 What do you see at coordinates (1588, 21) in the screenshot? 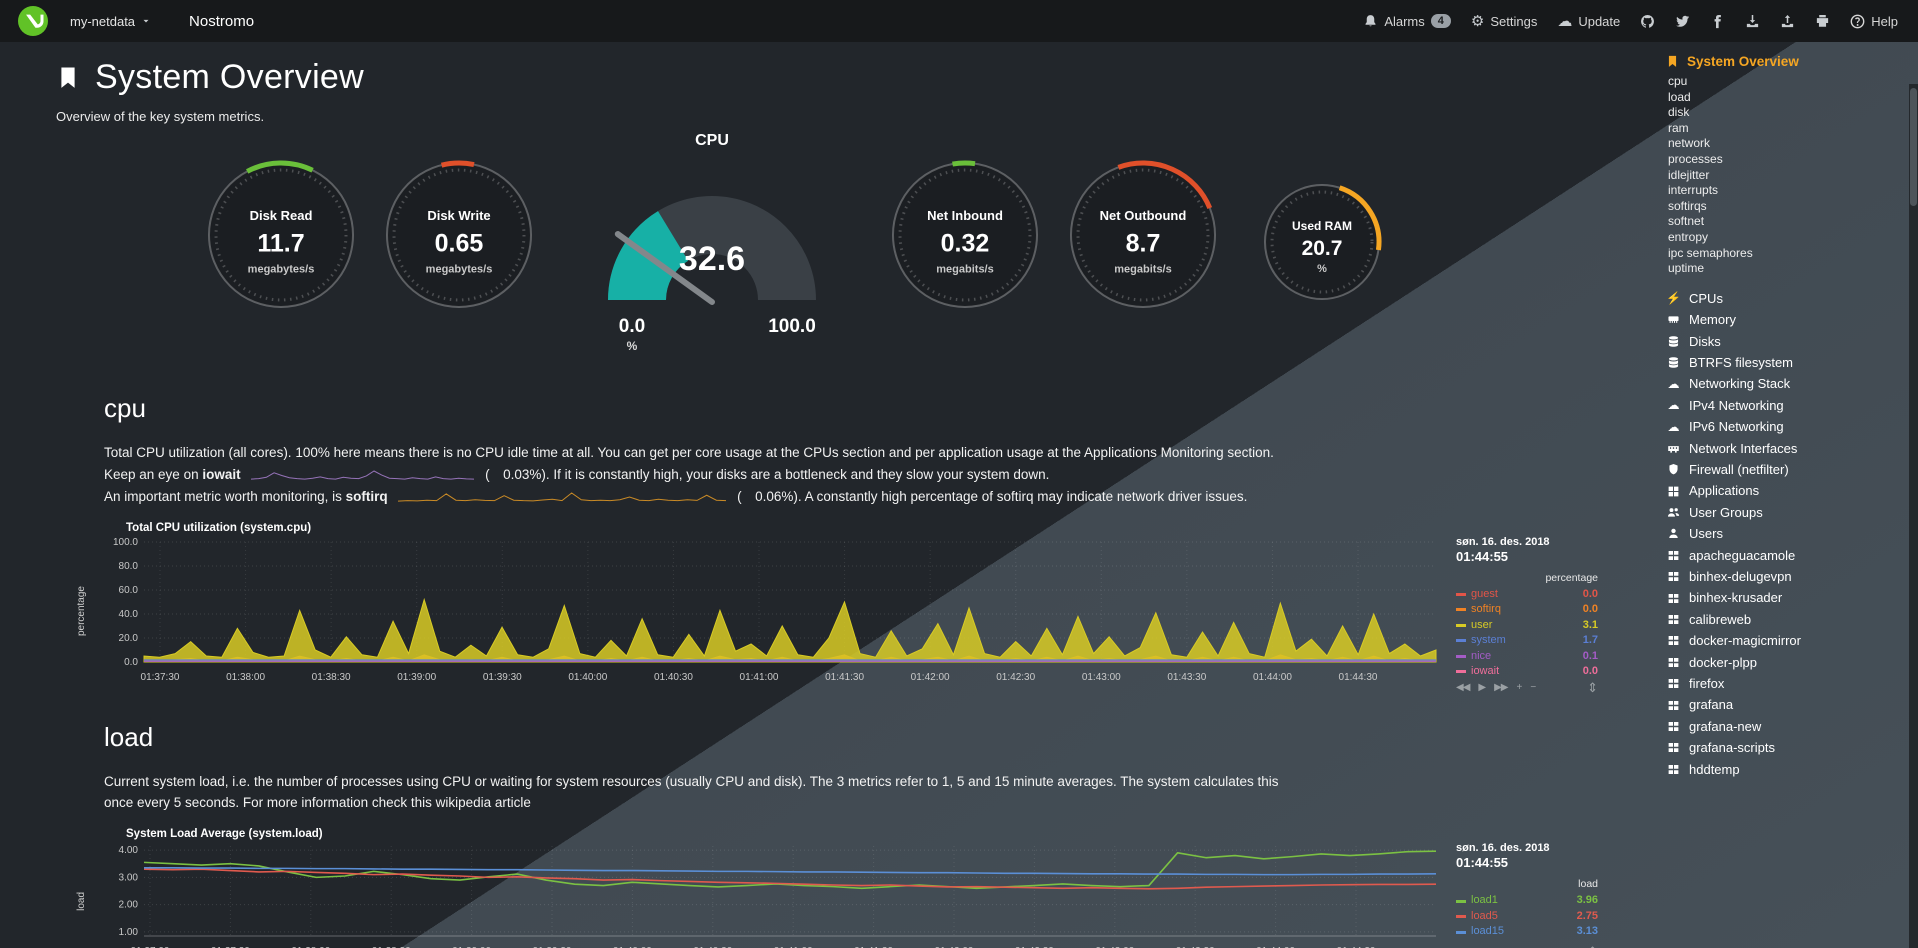
I see `navbar-update-button: ☁ Update` at bounding box center [1588, 21].